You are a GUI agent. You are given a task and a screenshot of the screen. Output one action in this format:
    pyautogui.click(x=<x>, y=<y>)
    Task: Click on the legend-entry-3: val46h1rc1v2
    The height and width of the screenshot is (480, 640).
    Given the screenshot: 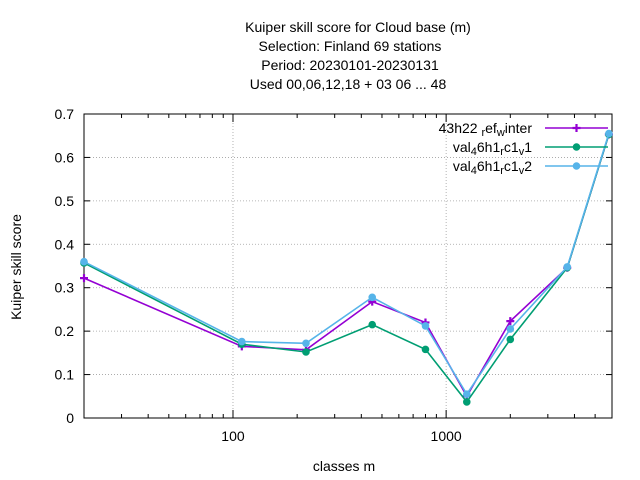 What is the action you would take?
    pyautogui.click(x=530, y=167)
    